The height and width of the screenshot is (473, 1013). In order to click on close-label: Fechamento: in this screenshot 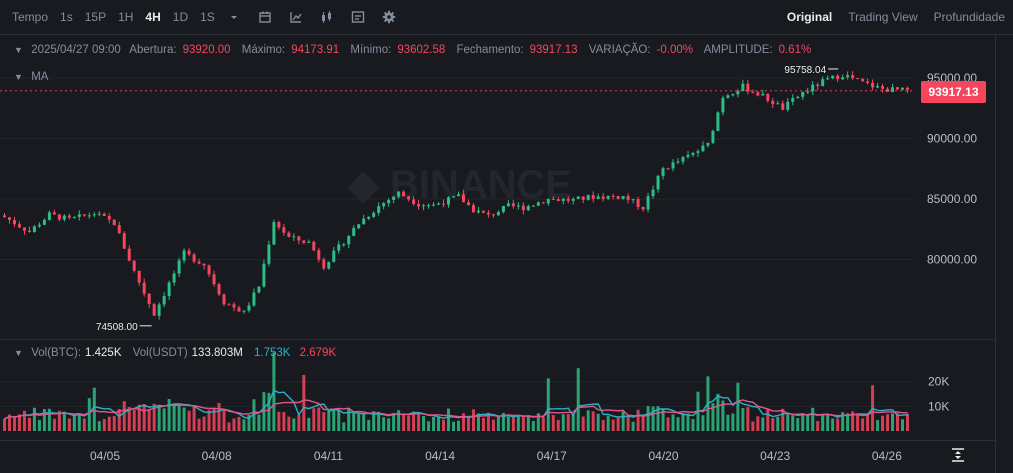, I will do `click(490, 50)`.